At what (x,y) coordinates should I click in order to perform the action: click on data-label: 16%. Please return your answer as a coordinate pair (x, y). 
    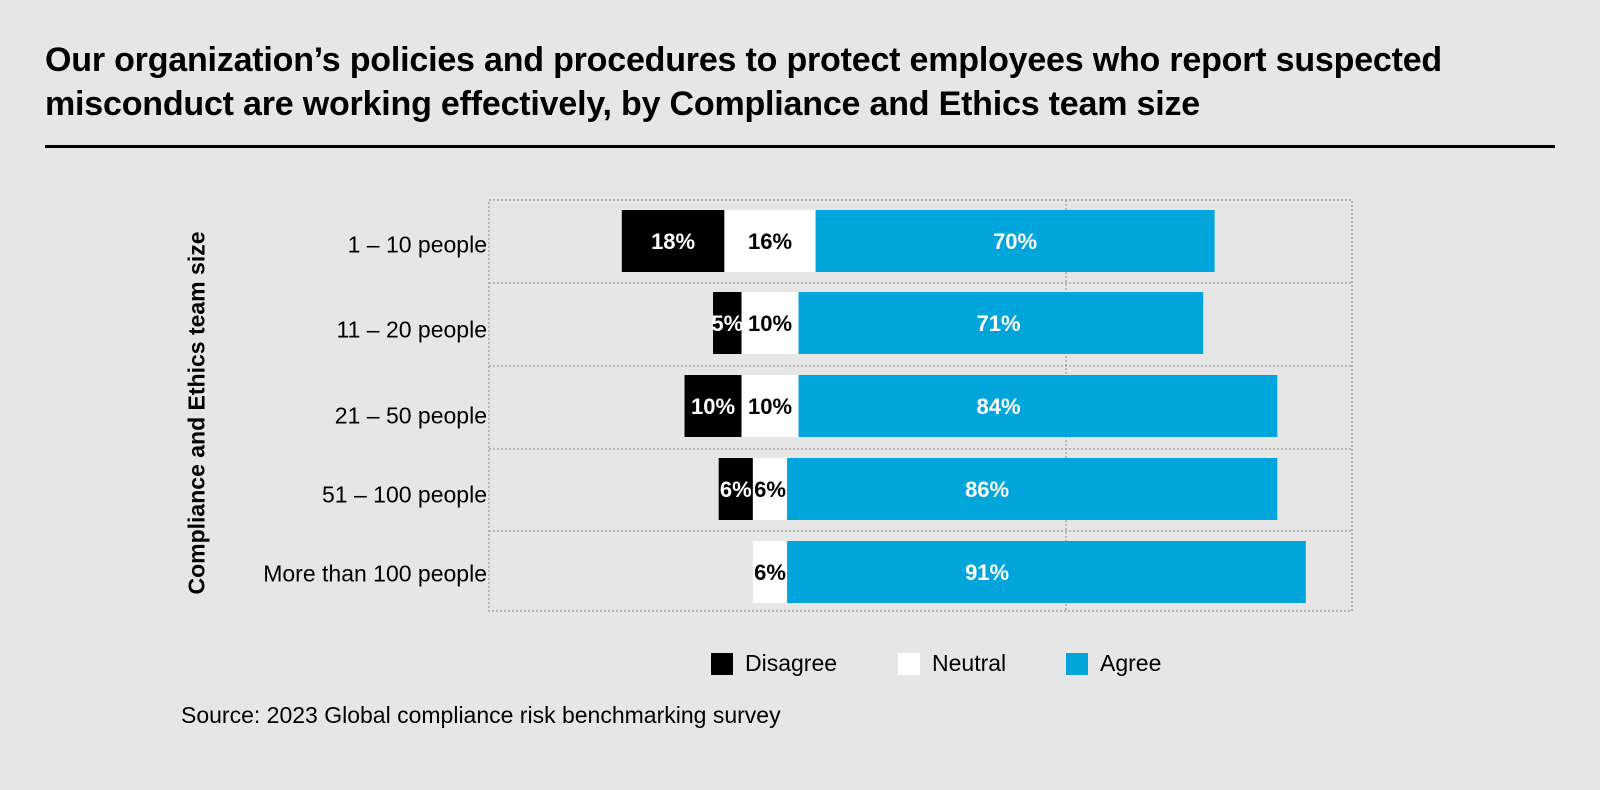
    Looking at the image, I should click on (770, 241).